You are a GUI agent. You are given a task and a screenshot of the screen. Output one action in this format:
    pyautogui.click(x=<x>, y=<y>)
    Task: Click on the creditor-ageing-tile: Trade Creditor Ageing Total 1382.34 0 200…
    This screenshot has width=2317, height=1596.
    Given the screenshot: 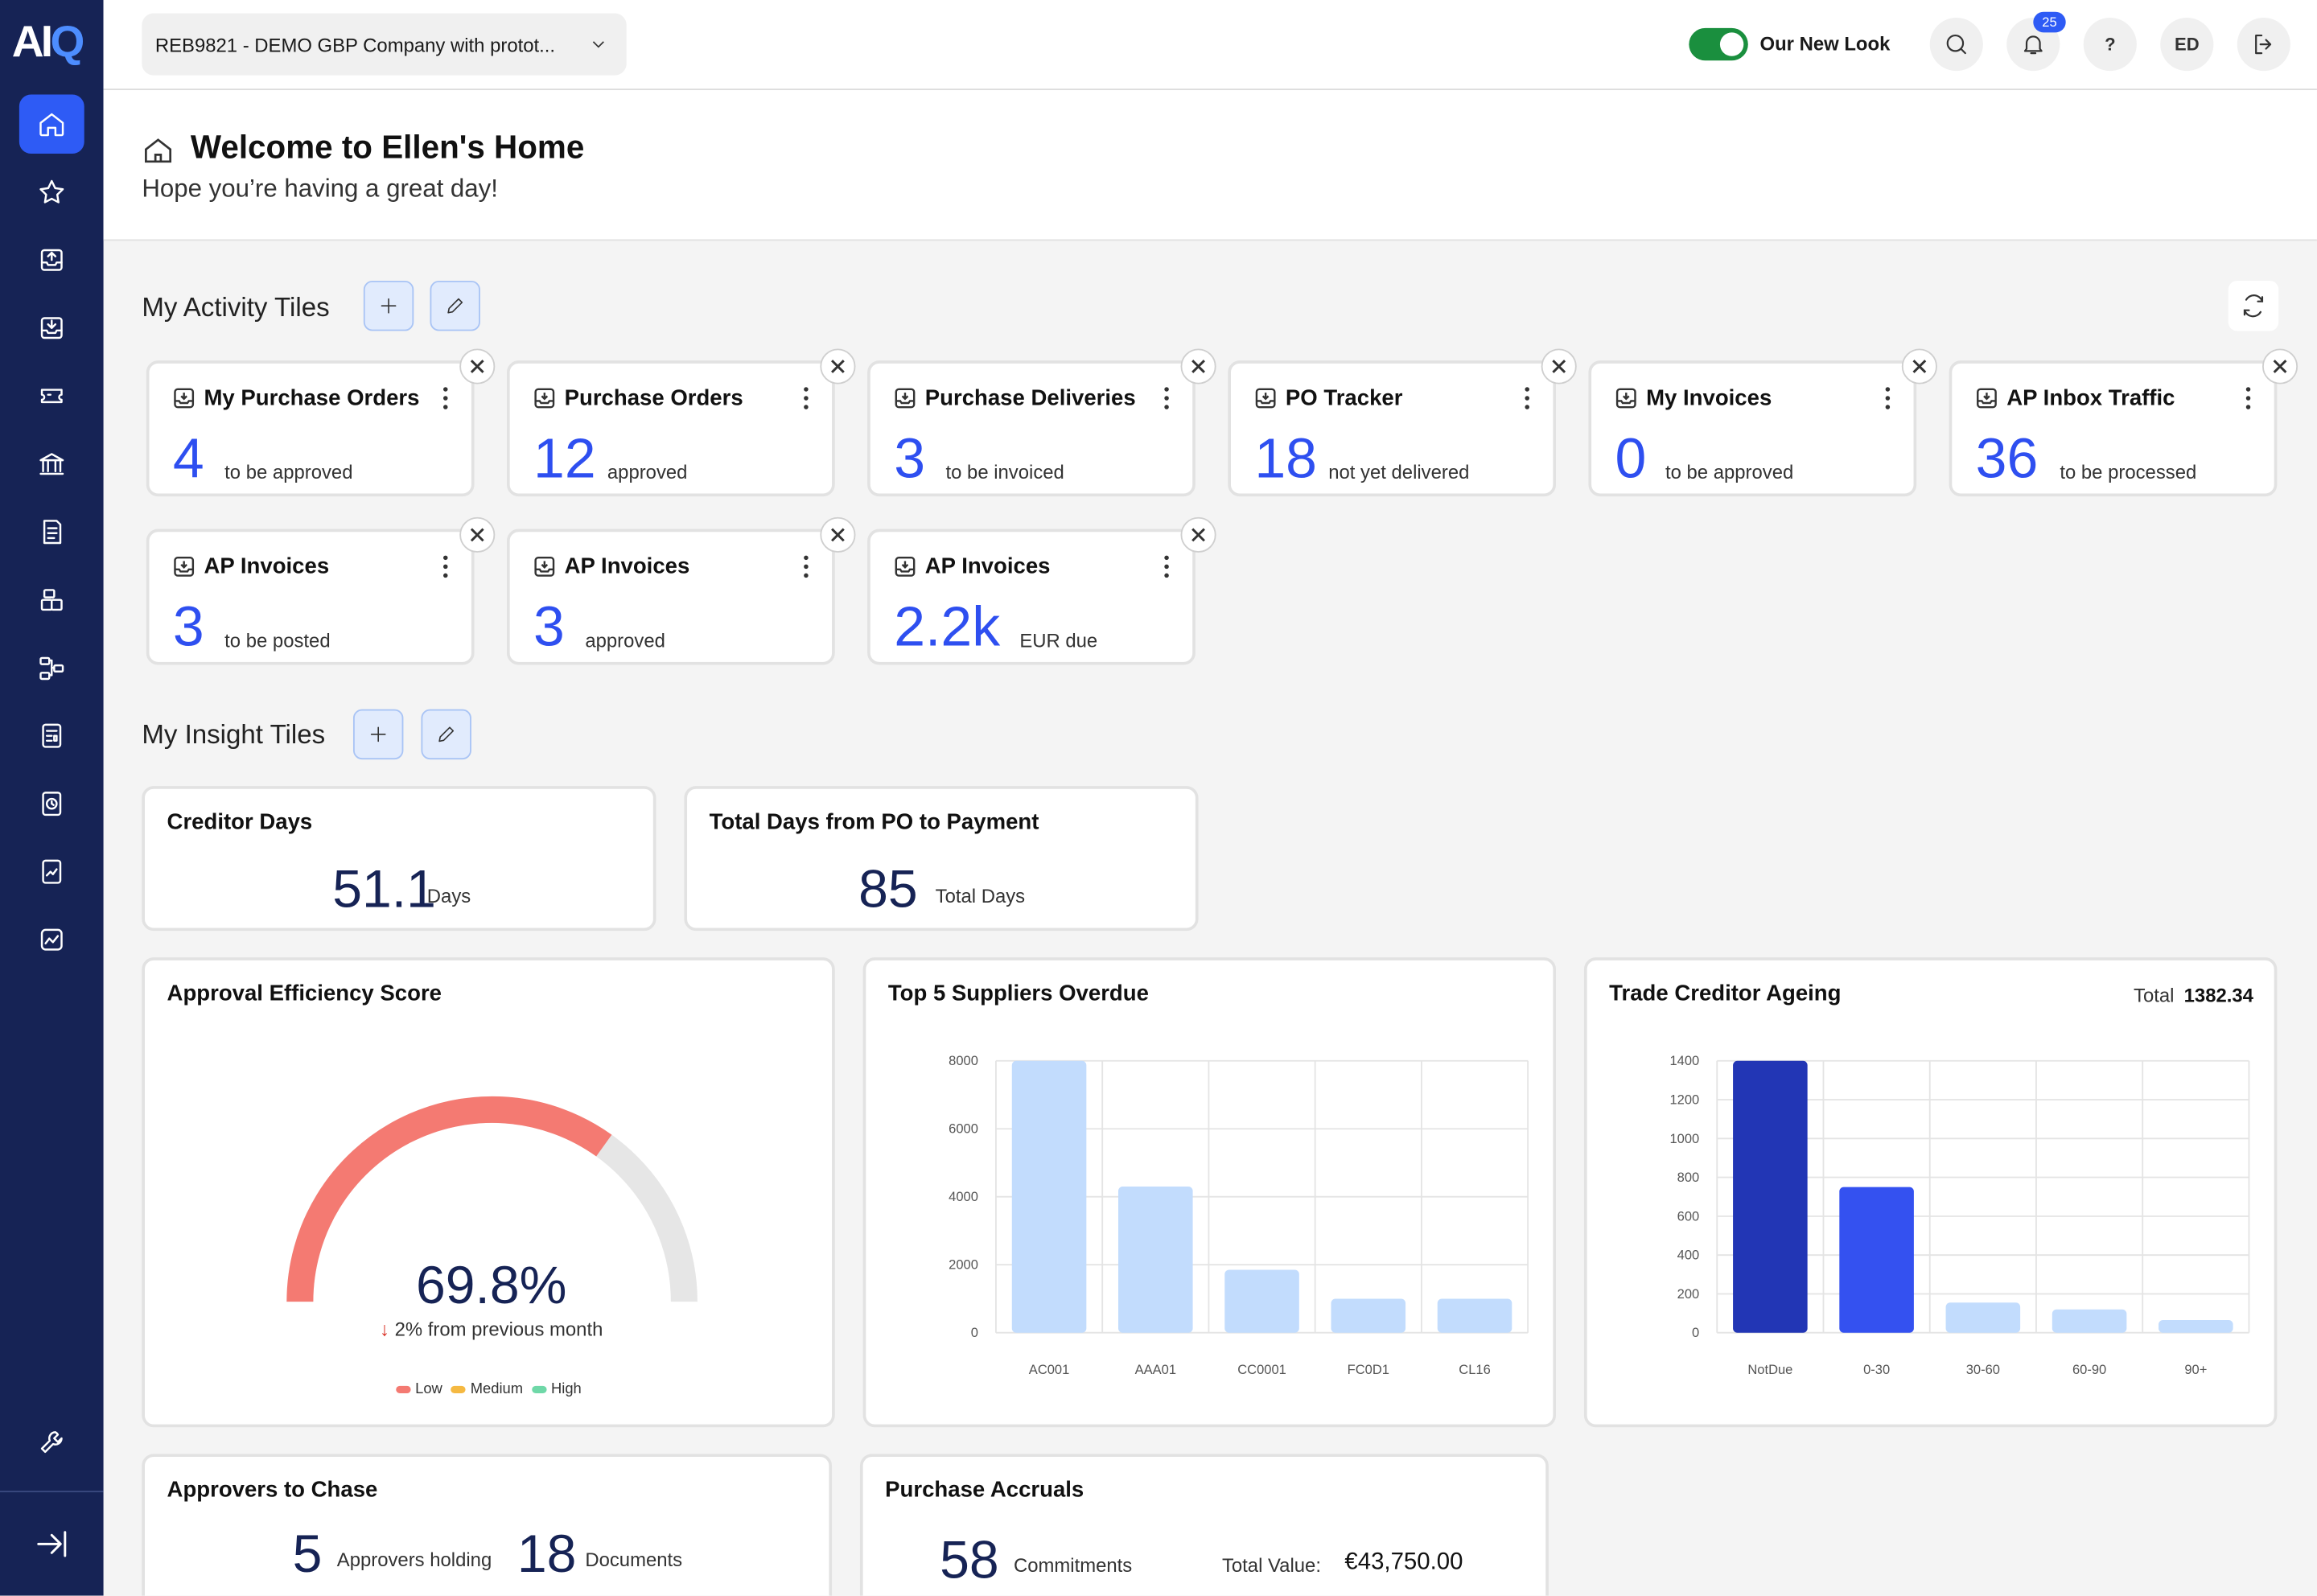 What is the action you would take?
    pyautogui.click(x=1931, y=1192)
    